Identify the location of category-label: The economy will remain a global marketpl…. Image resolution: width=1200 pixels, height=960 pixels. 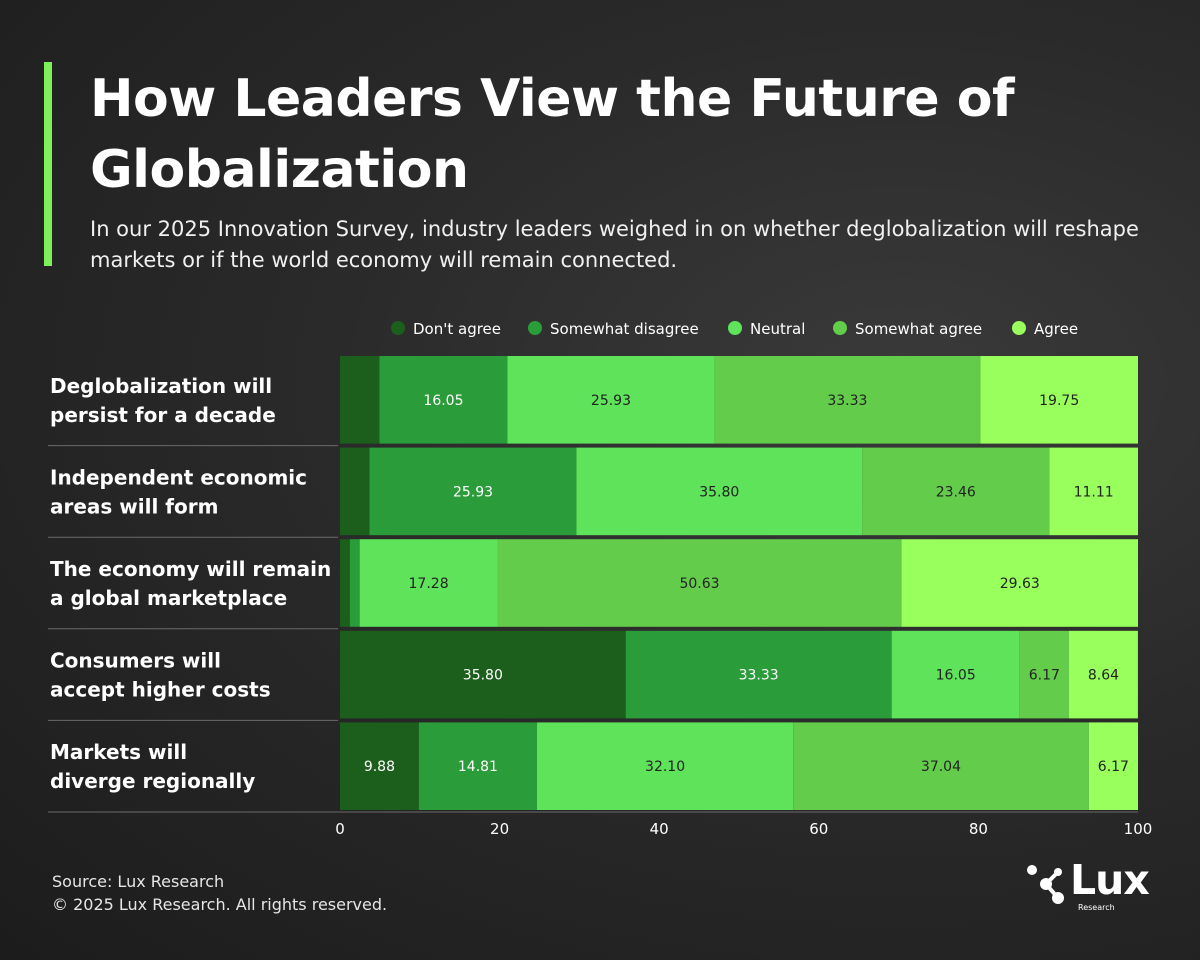
(190, 583).